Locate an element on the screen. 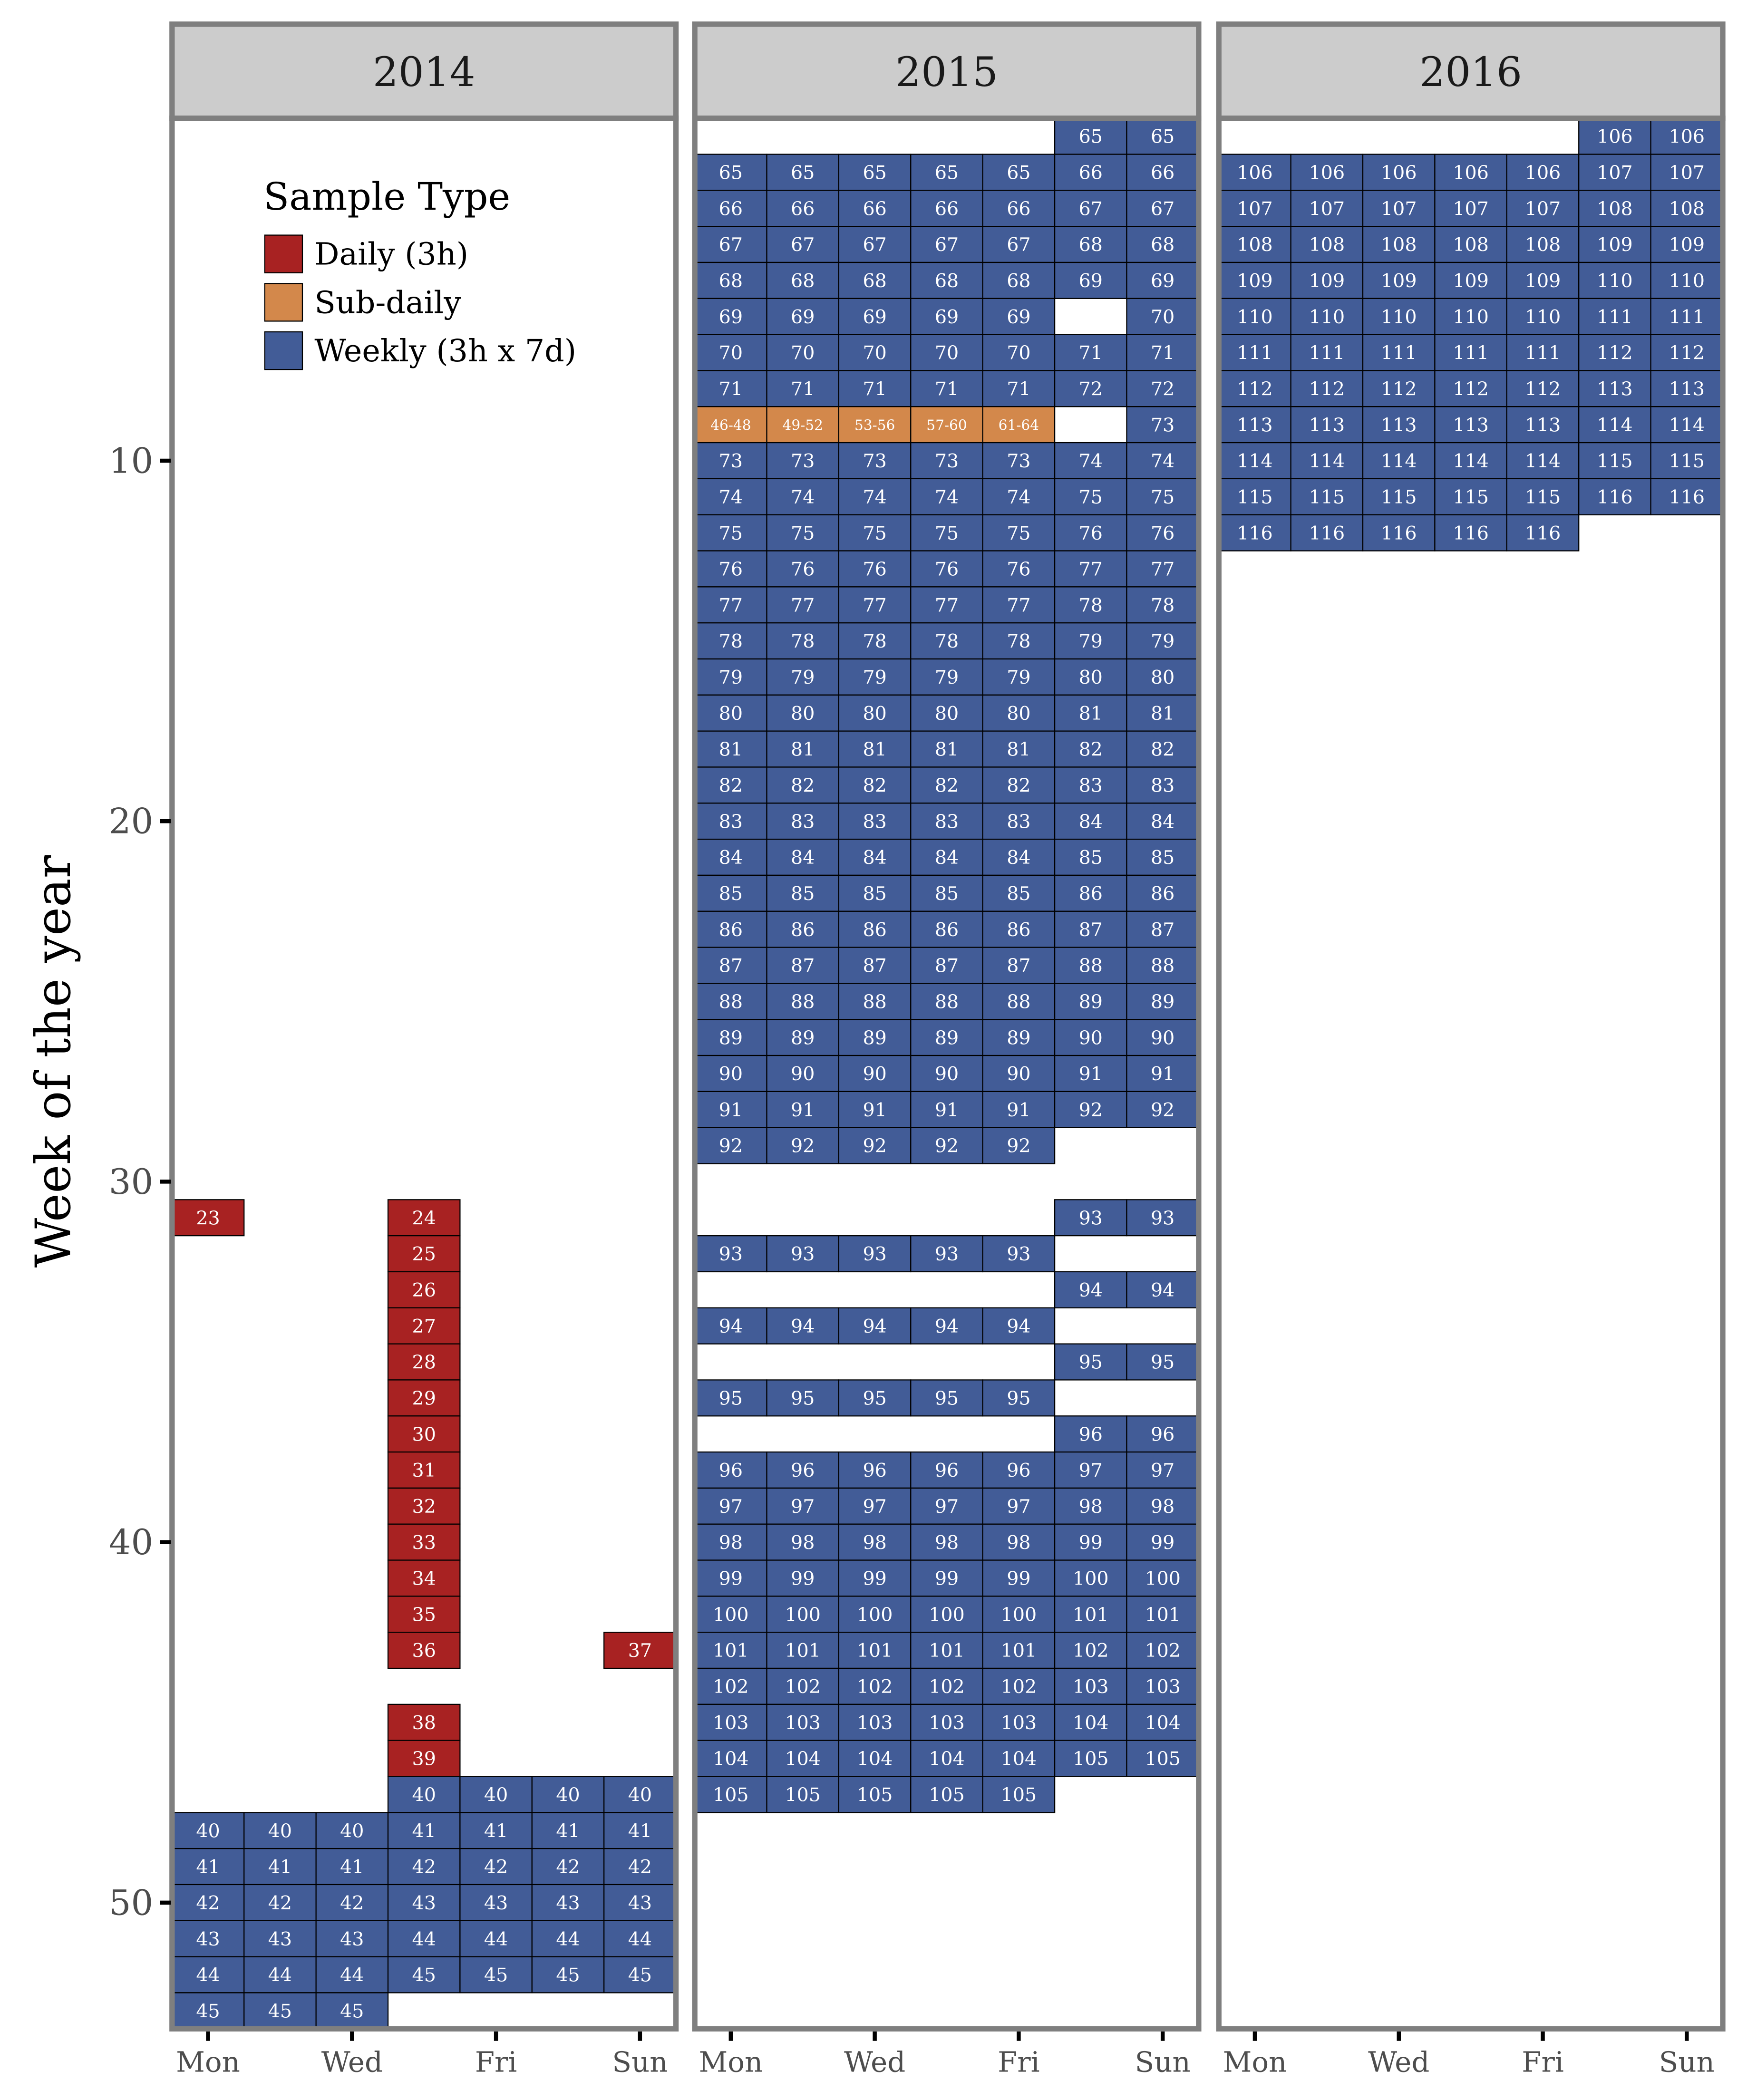 This screenshot has width=1747, height=2100. tile-label: 108 is located at coordinates (1614, 209).